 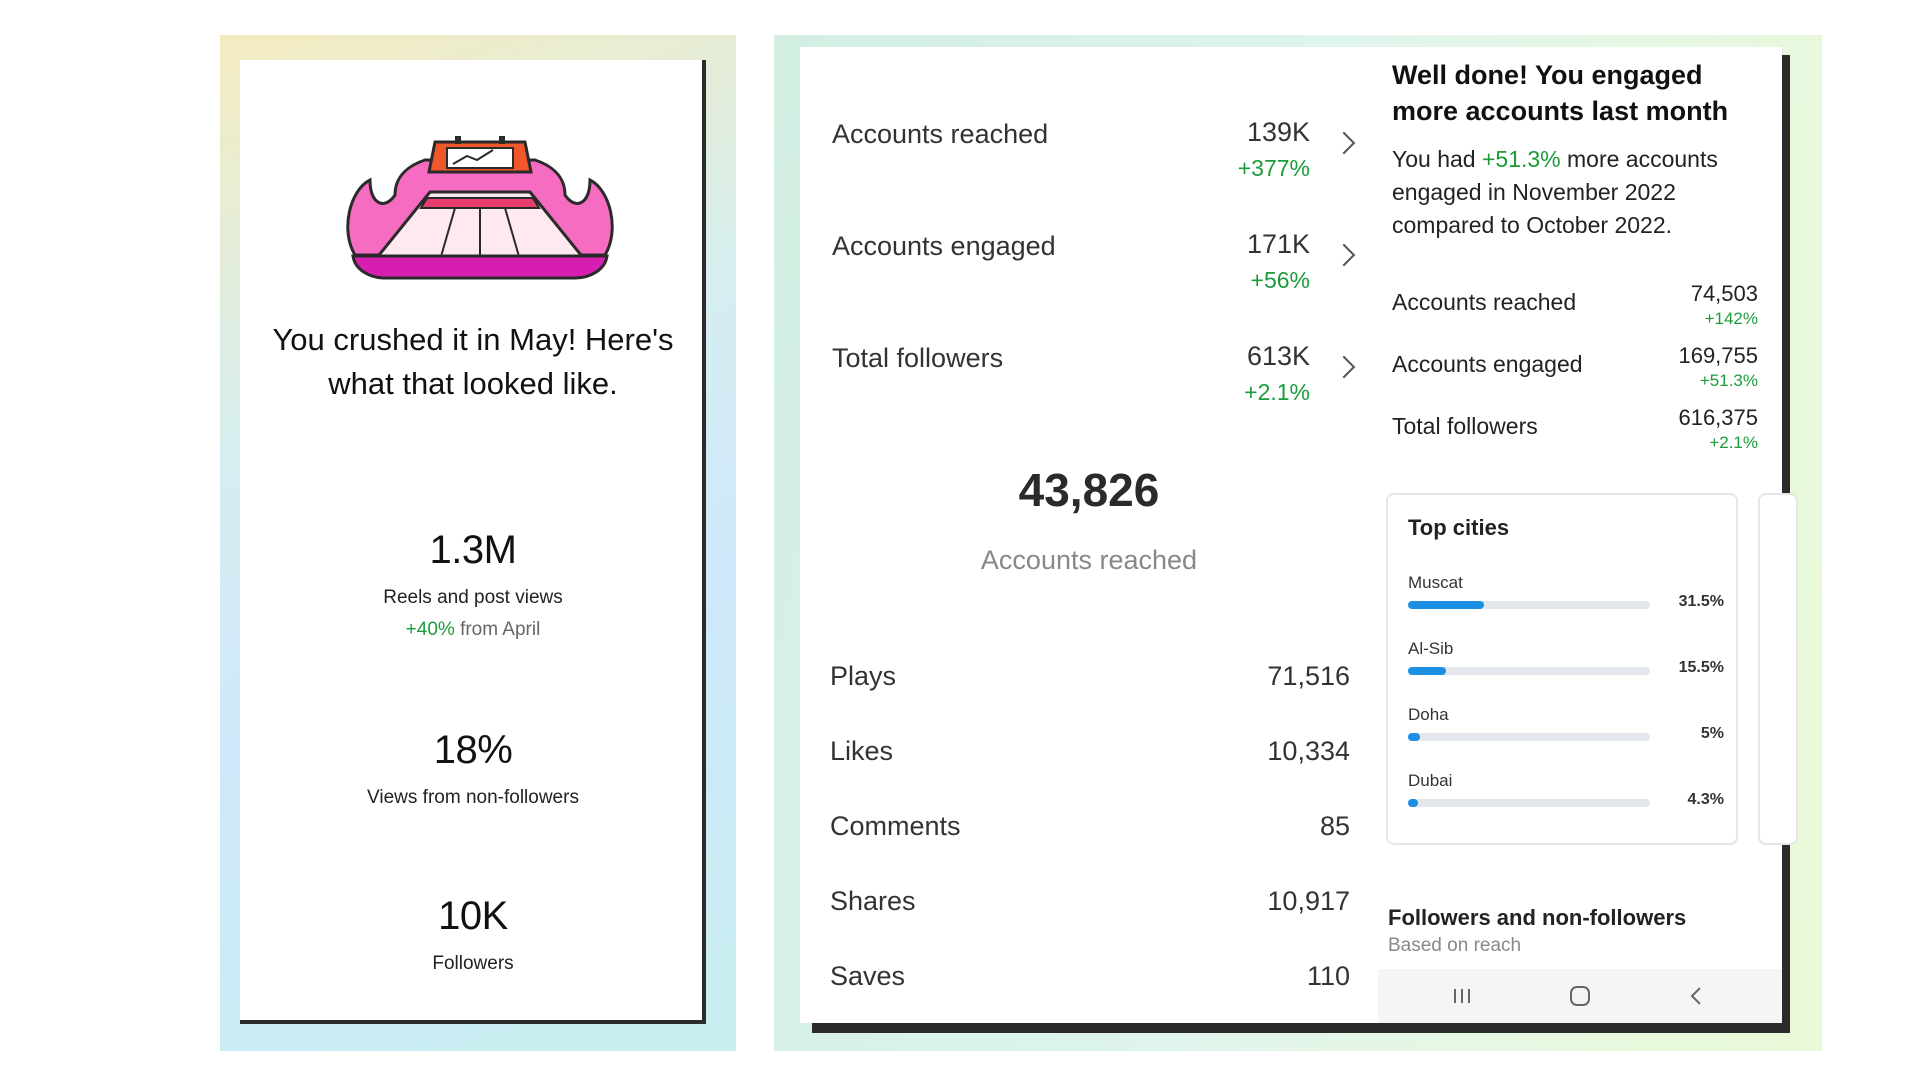 What do you see at coordinates (1778, 669) in the screenshot?
I see `next-card-peek` at bounding box center [1778, 669].